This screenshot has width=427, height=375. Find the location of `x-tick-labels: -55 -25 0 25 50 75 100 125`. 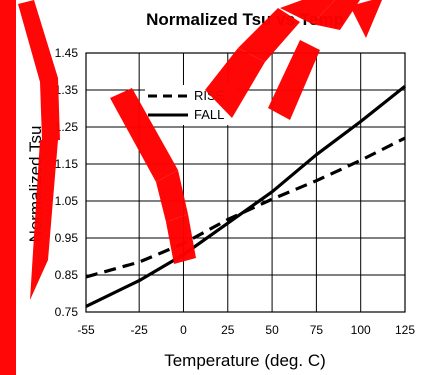

x-tick-labels: -55 -25 0 25 50 75 100 125 is located at coordinates (246, 330).